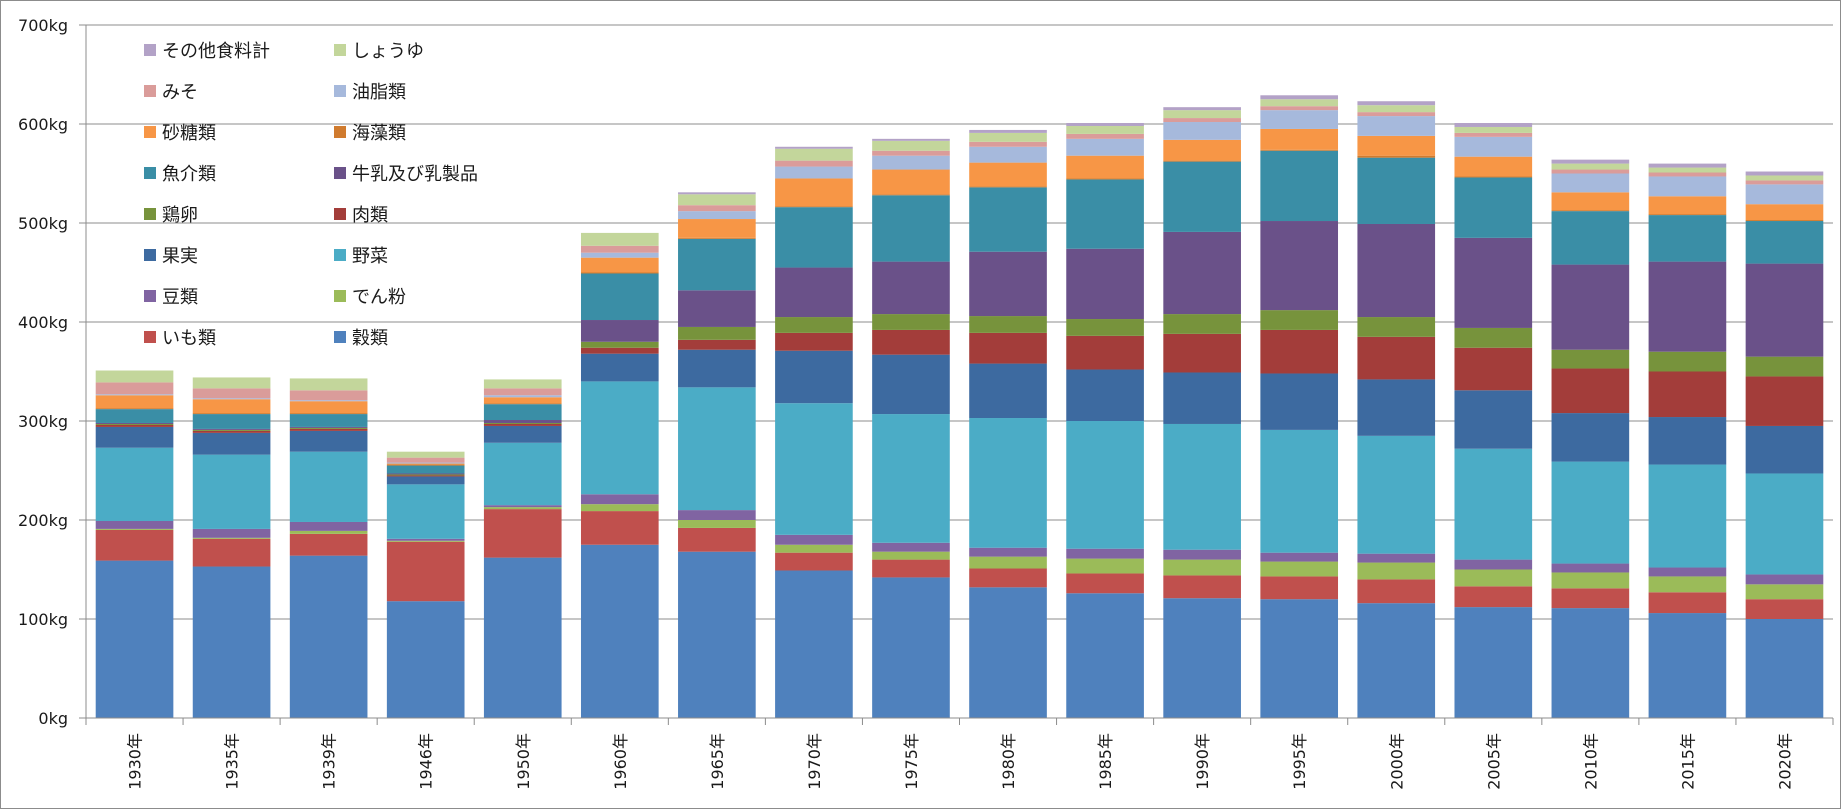 This screenshot has width=1841, height=810. I want to click on legend-label: いも類, so click(189, 338).